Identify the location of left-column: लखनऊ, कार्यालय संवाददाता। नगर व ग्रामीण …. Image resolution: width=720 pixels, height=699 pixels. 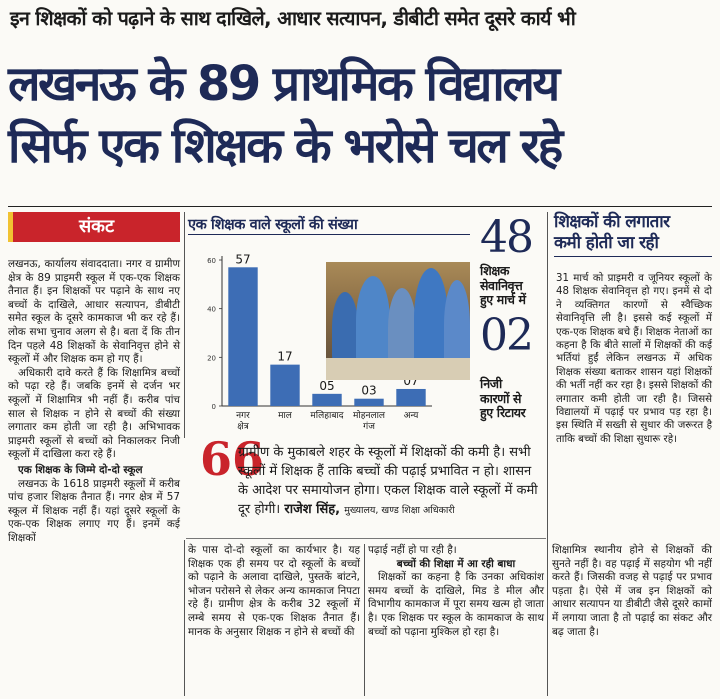
(94, 401).